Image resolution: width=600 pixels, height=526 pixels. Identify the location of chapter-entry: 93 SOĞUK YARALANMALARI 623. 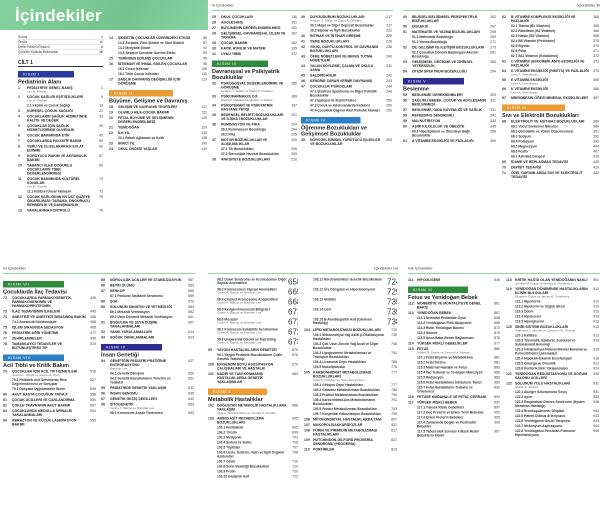
(147, 338).